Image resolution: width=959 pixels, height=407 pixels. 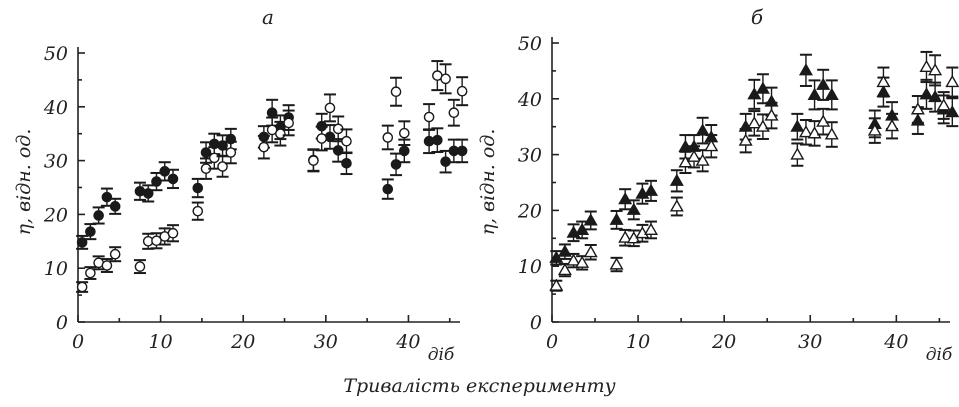 What do you see at coordinates (638, 342) in the screenshot?
I see `x-tick-label: 10` at bounding box center [638, 342].